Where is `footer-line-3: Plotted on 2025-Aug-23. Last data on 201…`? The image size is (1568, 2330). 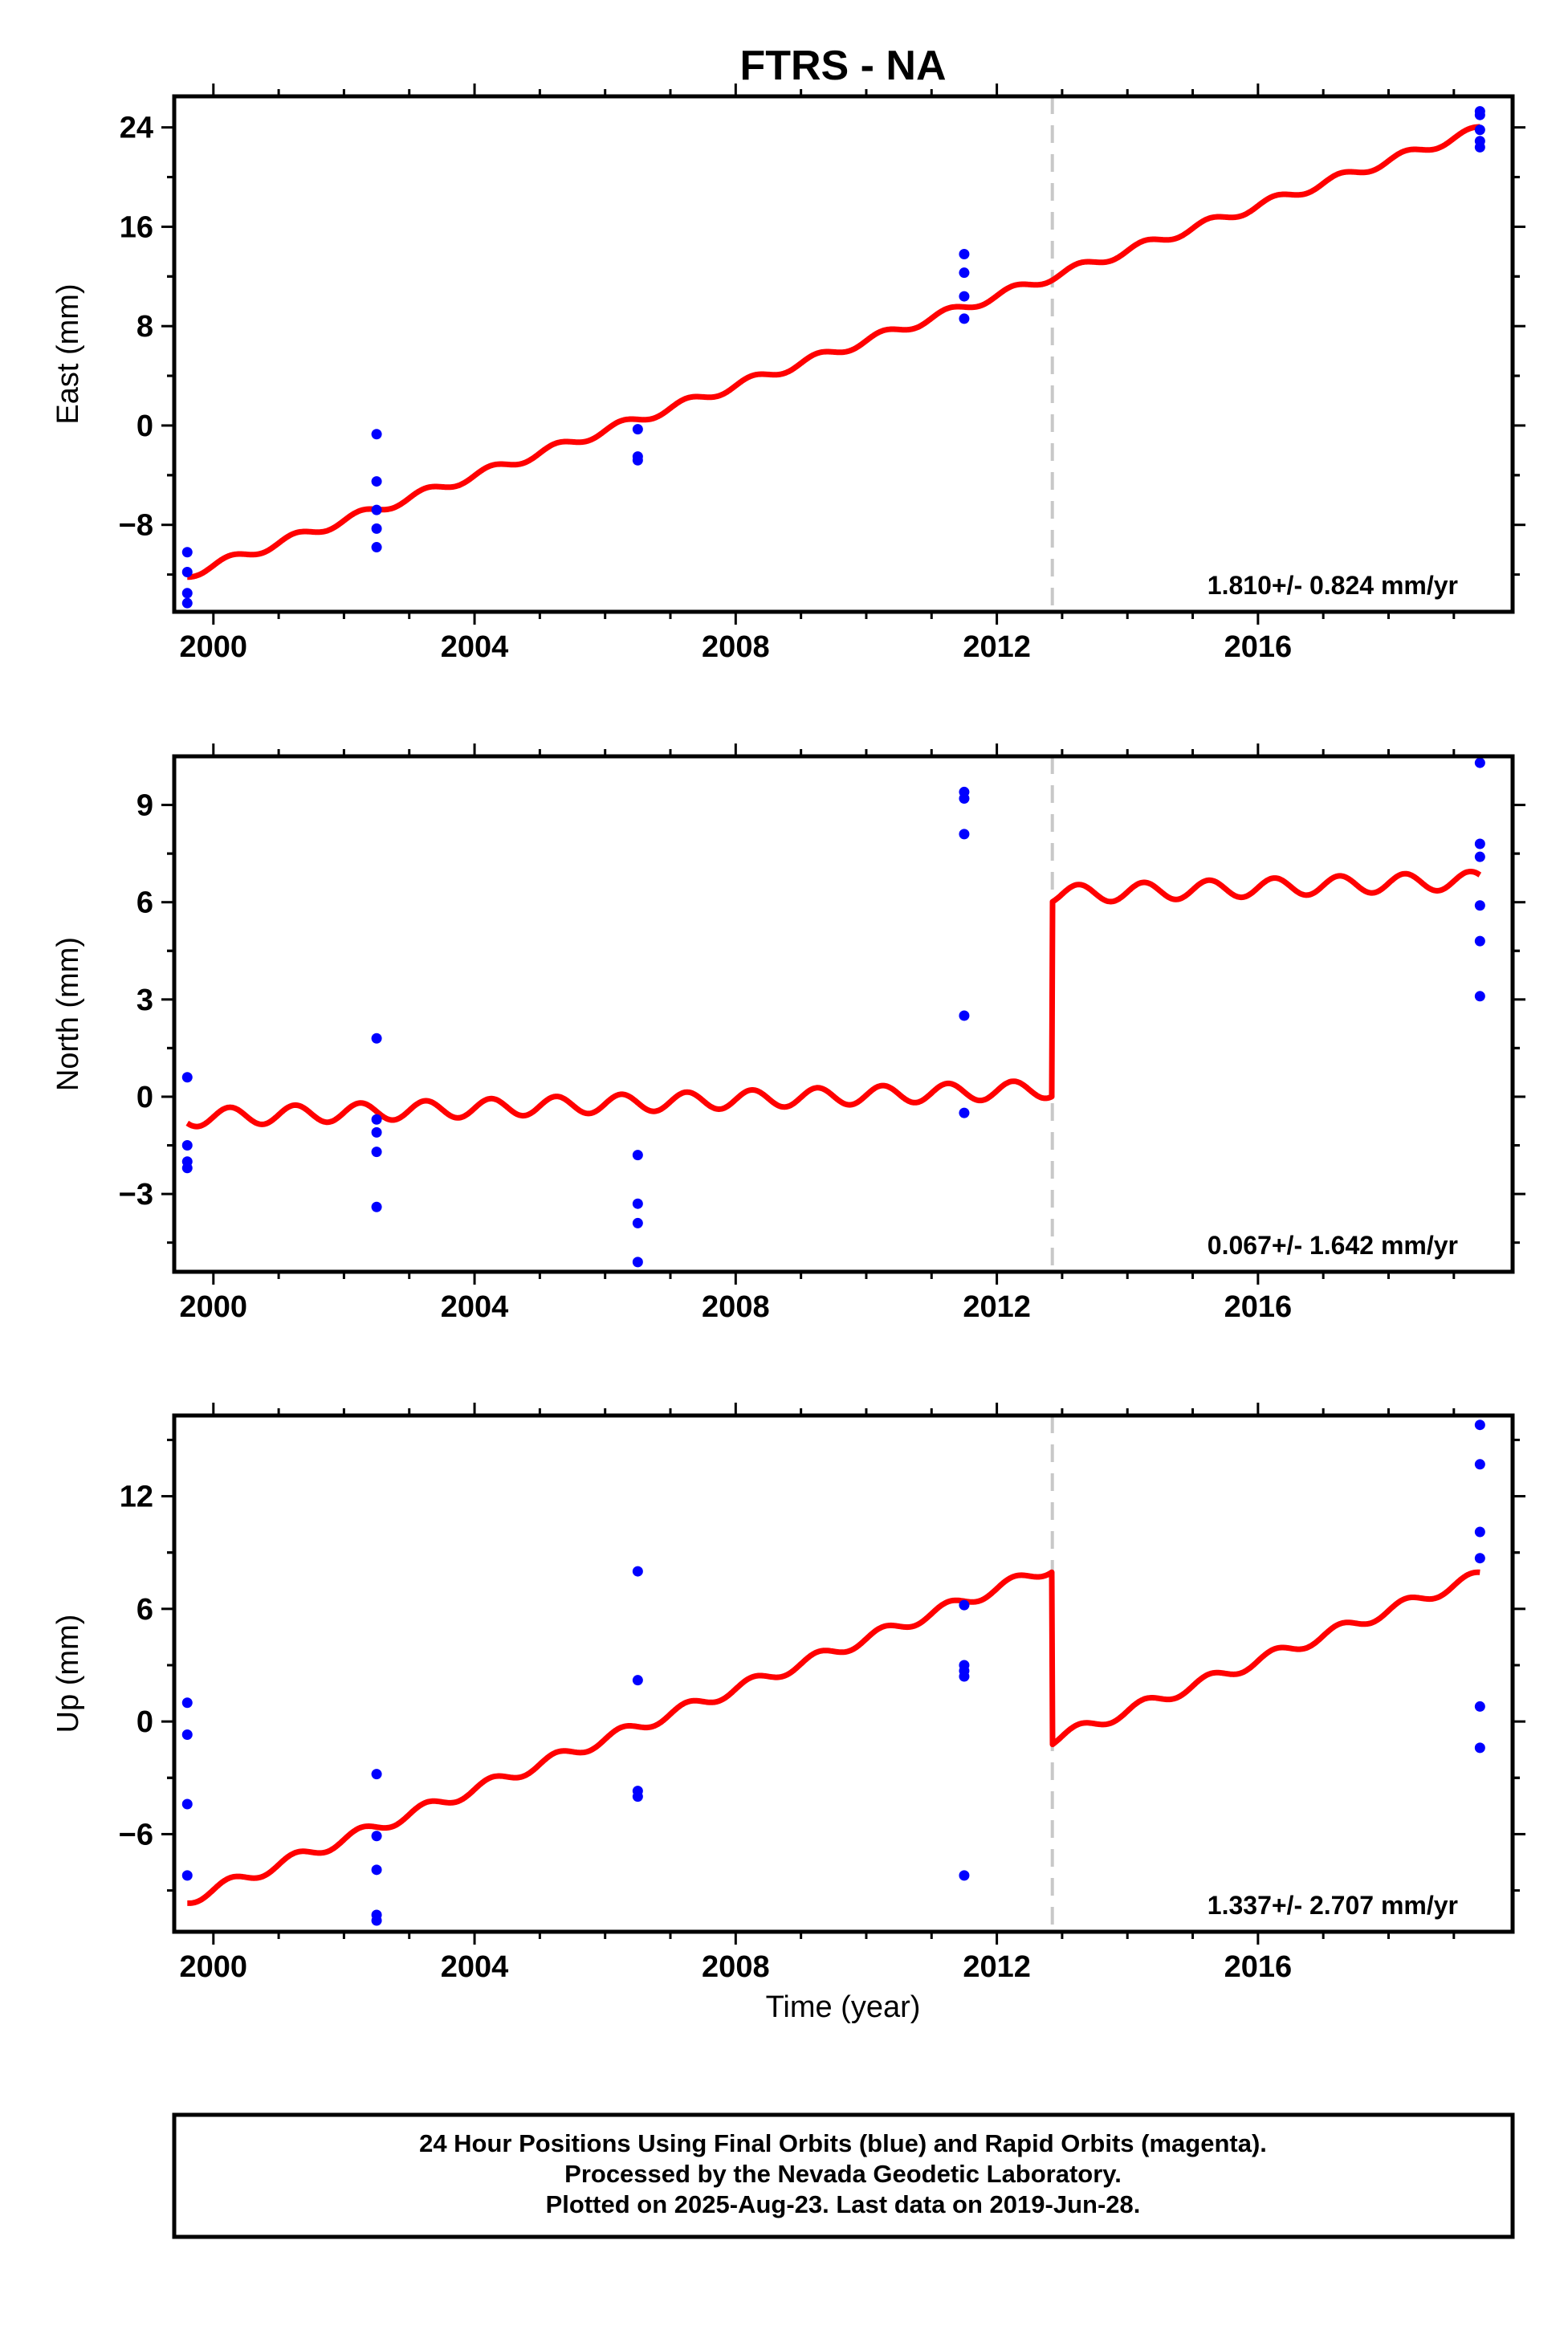 footer-line-3: Plotted on 2025-Aug-23. Last data on 201… is located at coordinates (843, 2204).